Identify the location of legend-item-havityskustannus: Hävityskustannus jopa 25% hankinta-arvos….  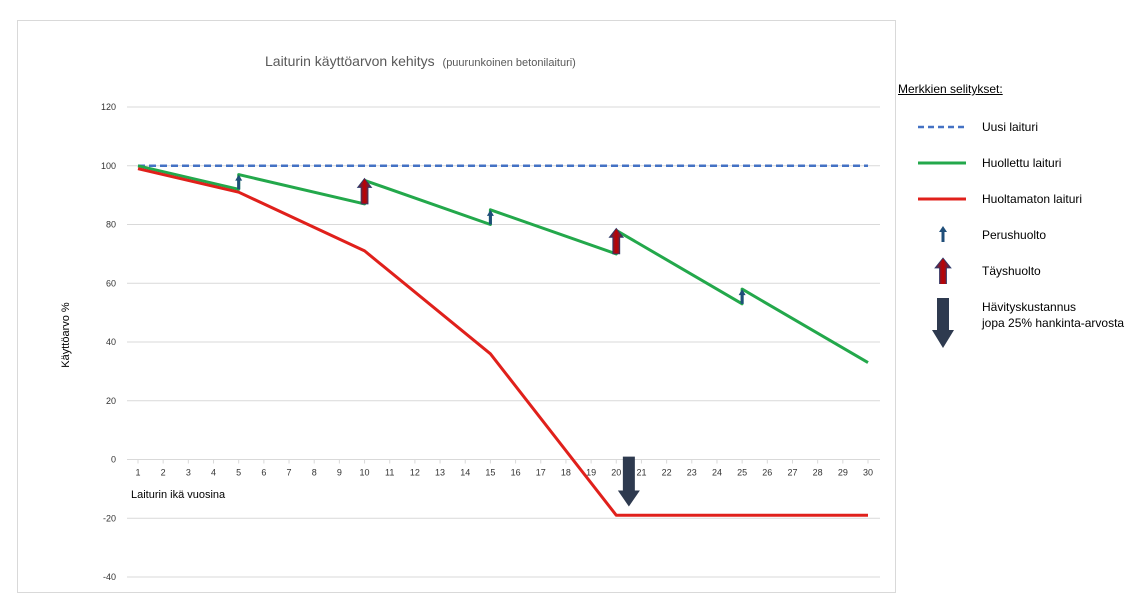
(1022, 324).